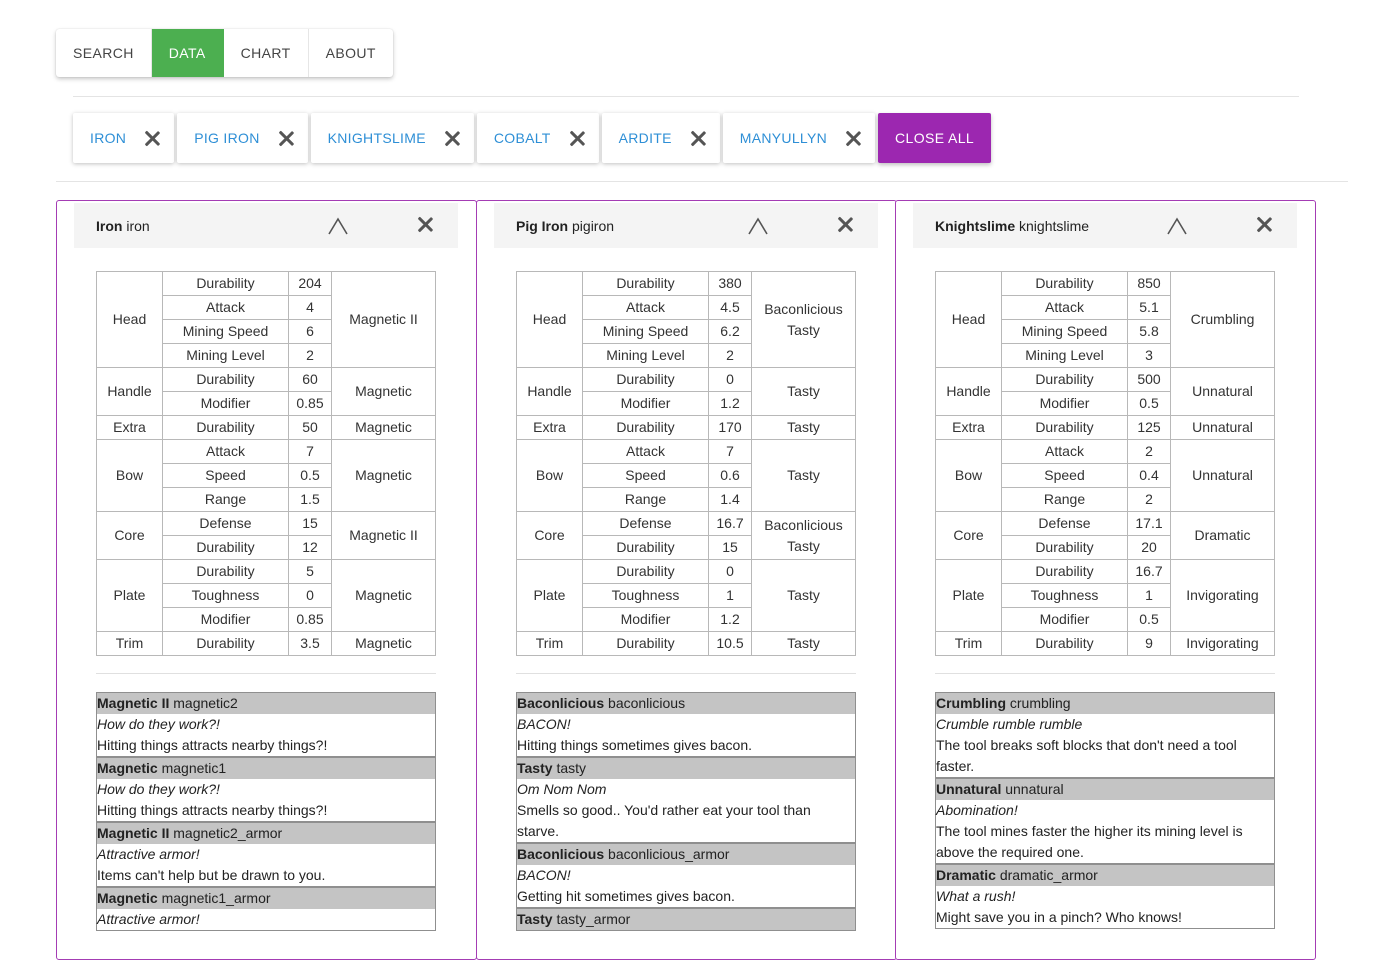 Image resolution: width=1388 pixels, height=960 pixels. Describe the element at coordinates (1222, 427) in the screenshot. I see `trait-label: Unnatural` at that location.